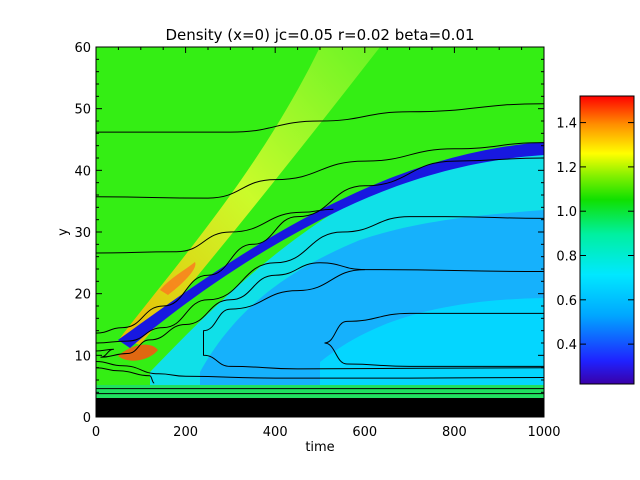  Describe the element at coordinates (178, 278) in the screenshot. I see `red-streak` at that location.